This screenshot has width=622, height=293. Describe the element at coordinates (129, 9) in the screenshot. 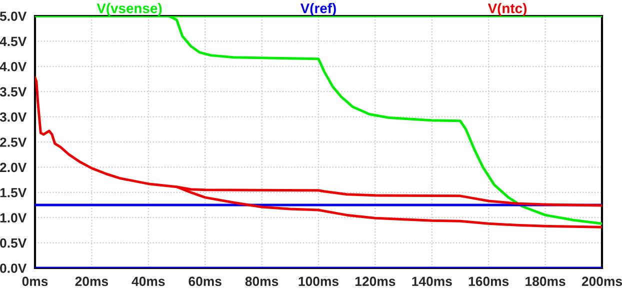

I see `series-label: V(vsense)` at that location.